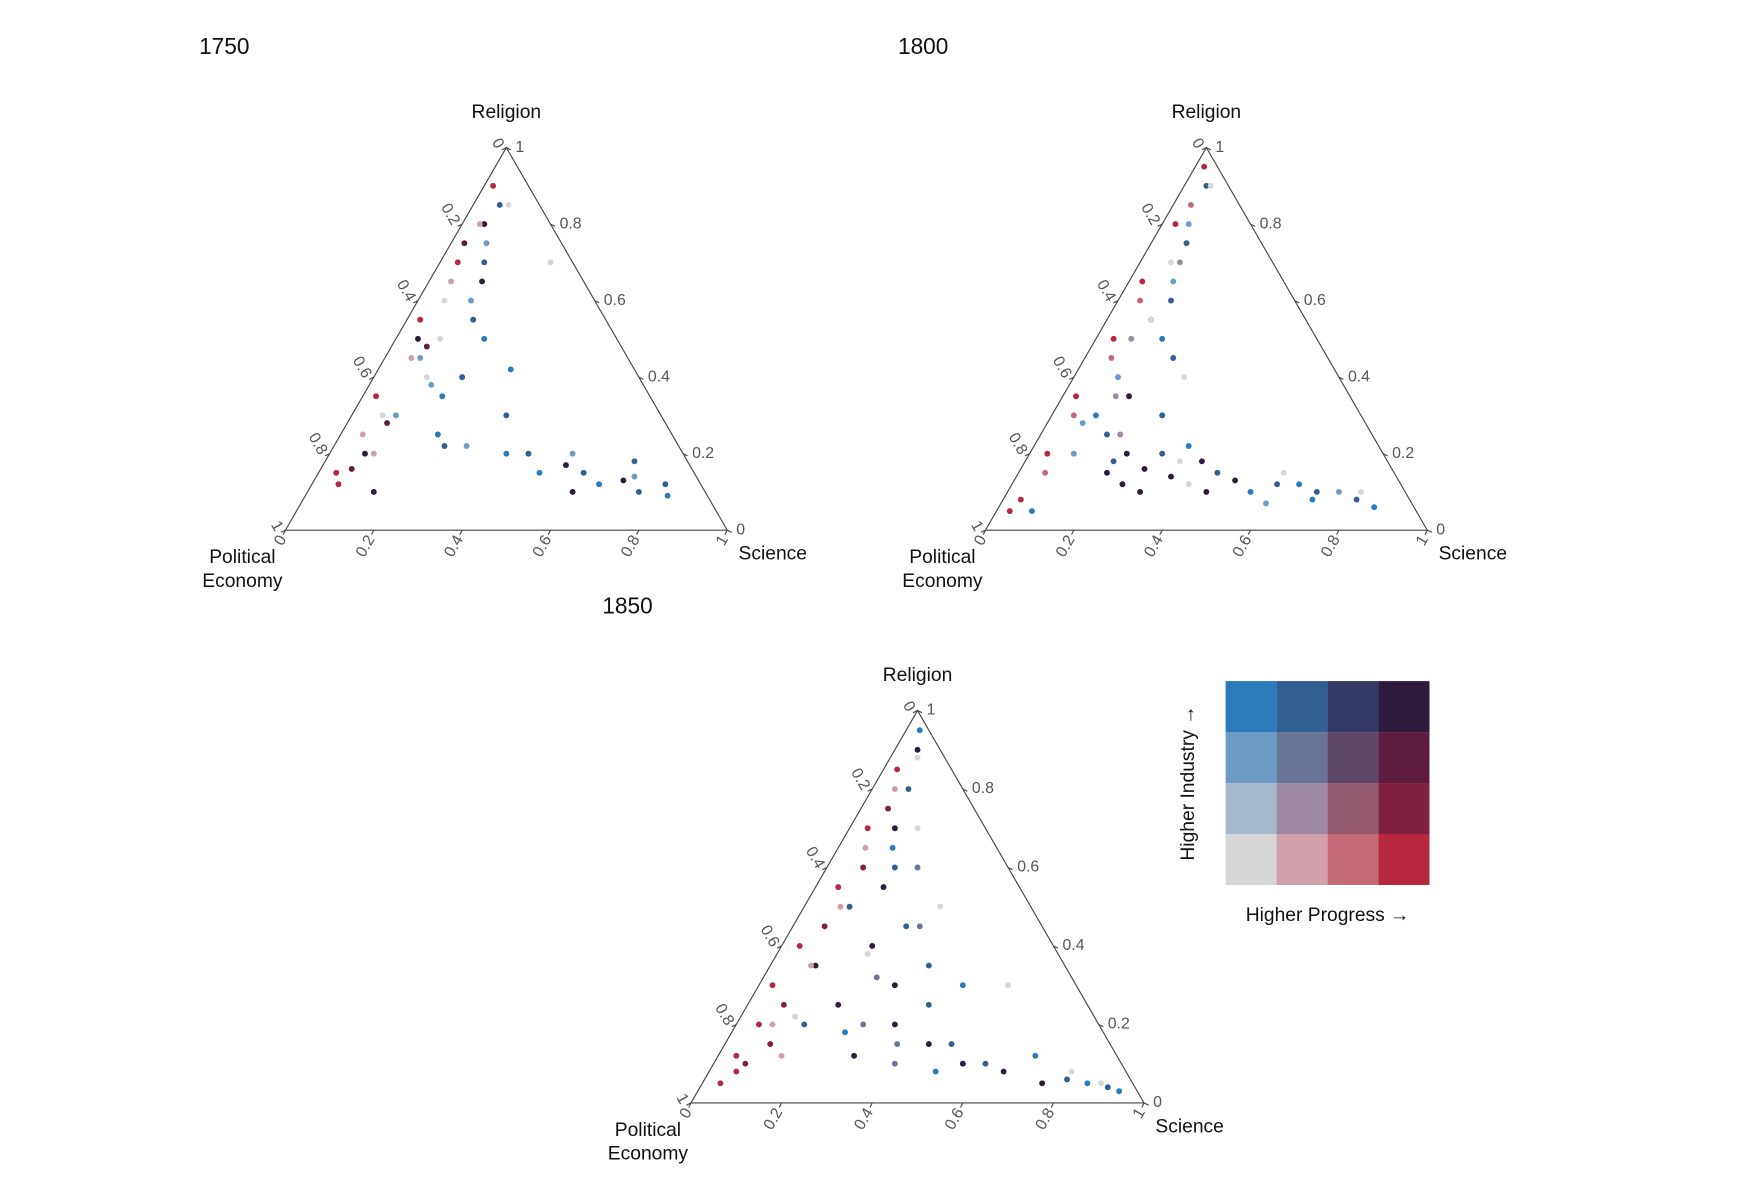  I want to click on tick-label: 0, so click(497, 144).